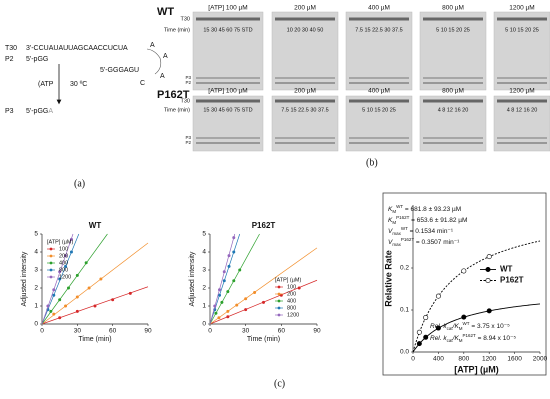 The image size is (550, 399). I want to click on annotation-part: = 653.6 ± 91.82 µM, so click(438, 220).